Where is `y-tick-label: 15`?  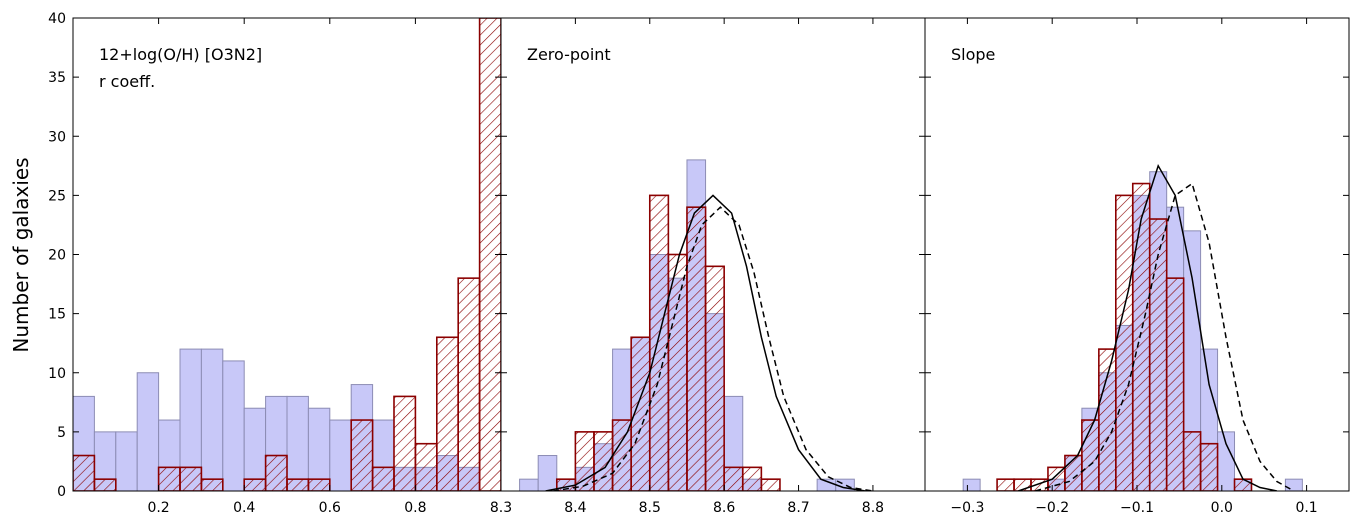 y-tick-label: 15 is located at coordinates (57, 315).